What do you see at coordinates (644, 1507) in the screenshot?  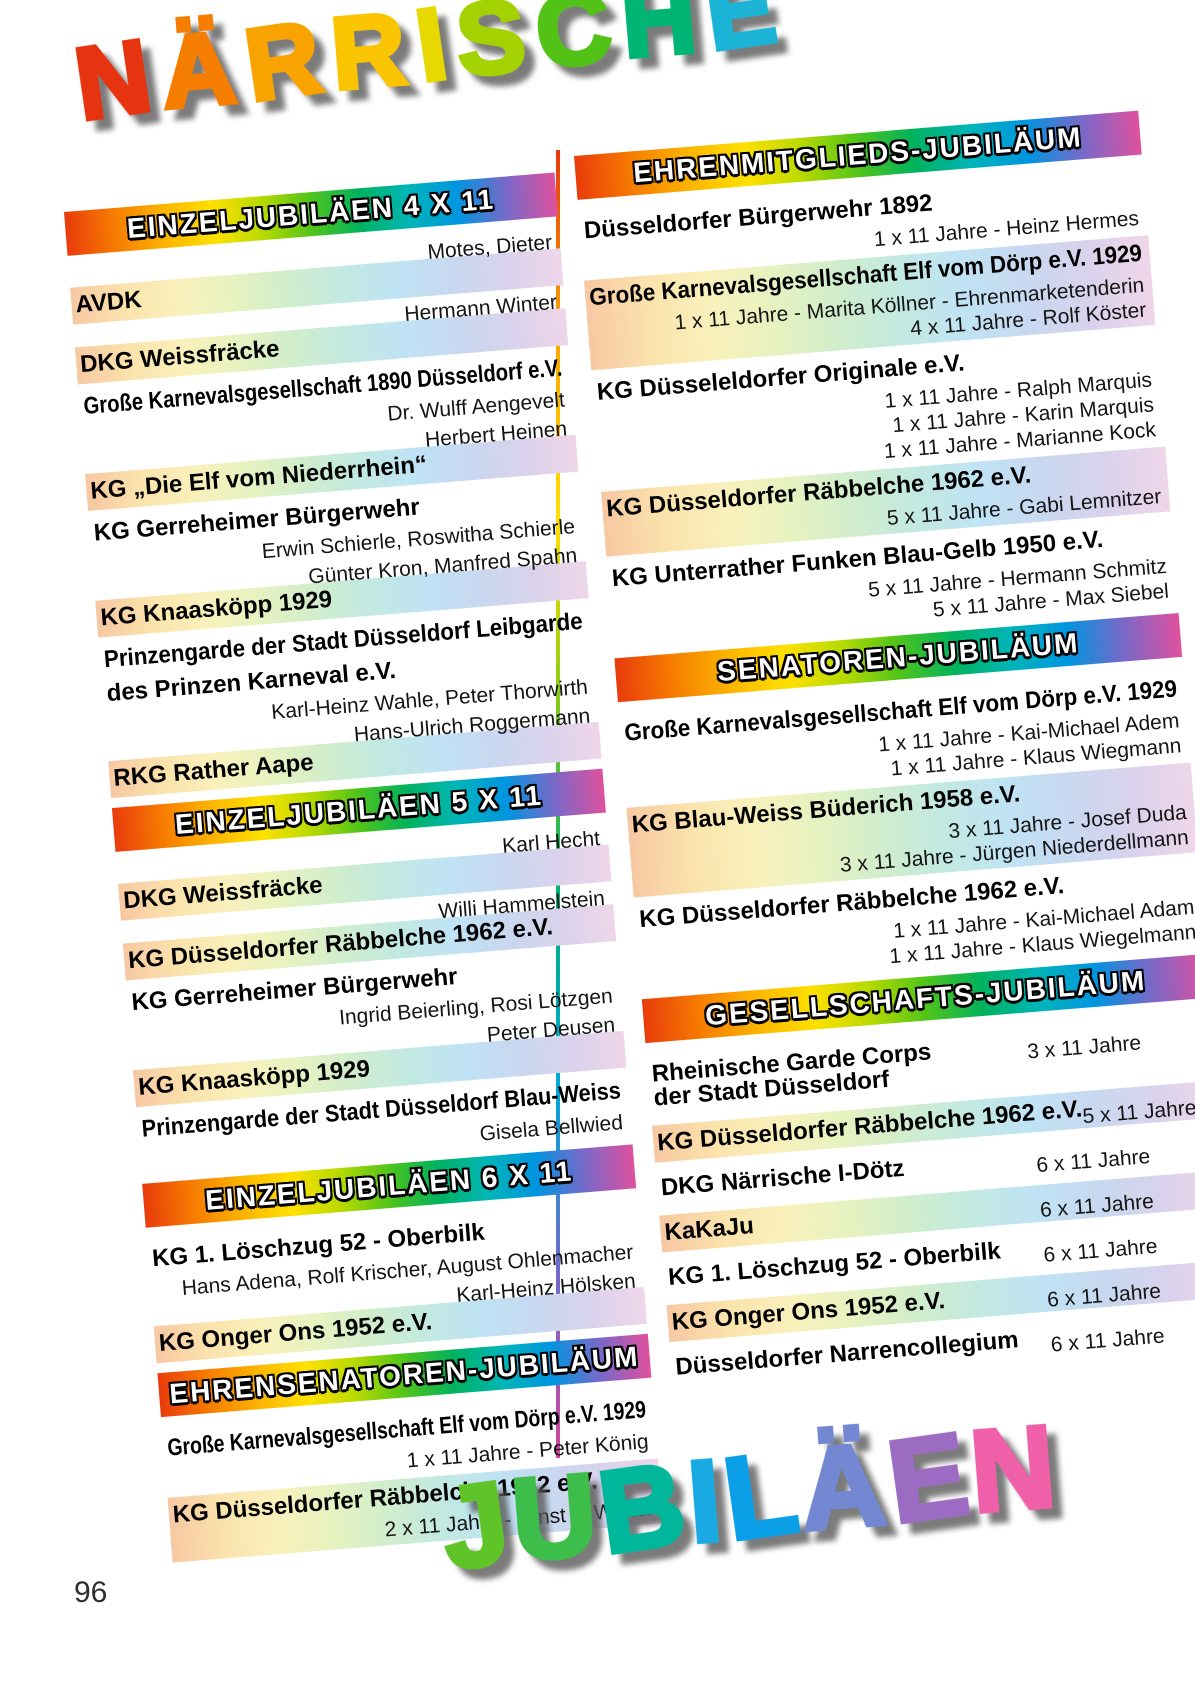 I see `title-letter: B` at bounding box center [644, 1507].